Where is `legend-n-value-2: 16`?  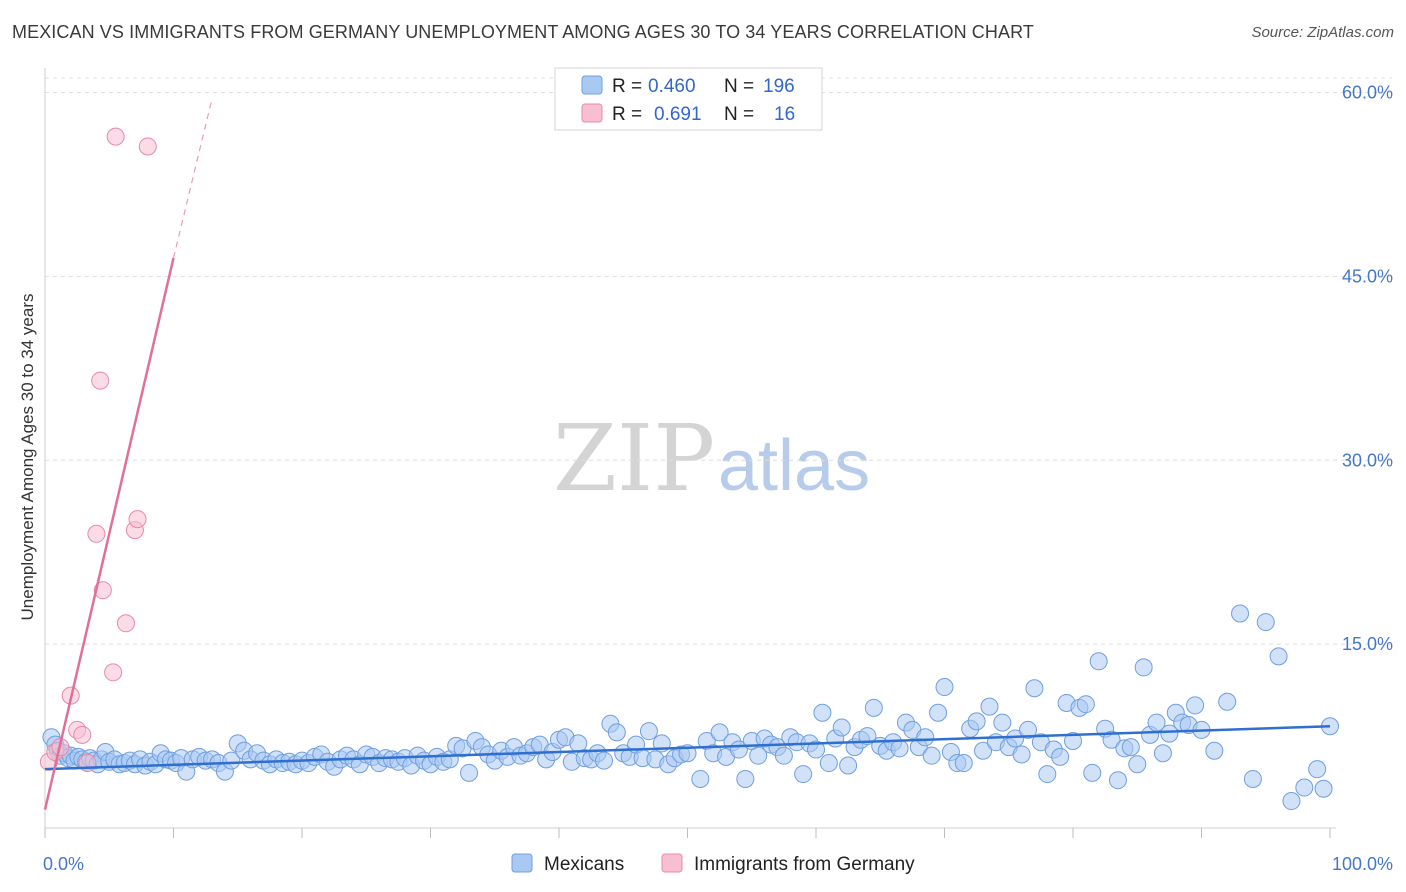 legend-n-value-2: 16 is located at coordinates (784, 114).